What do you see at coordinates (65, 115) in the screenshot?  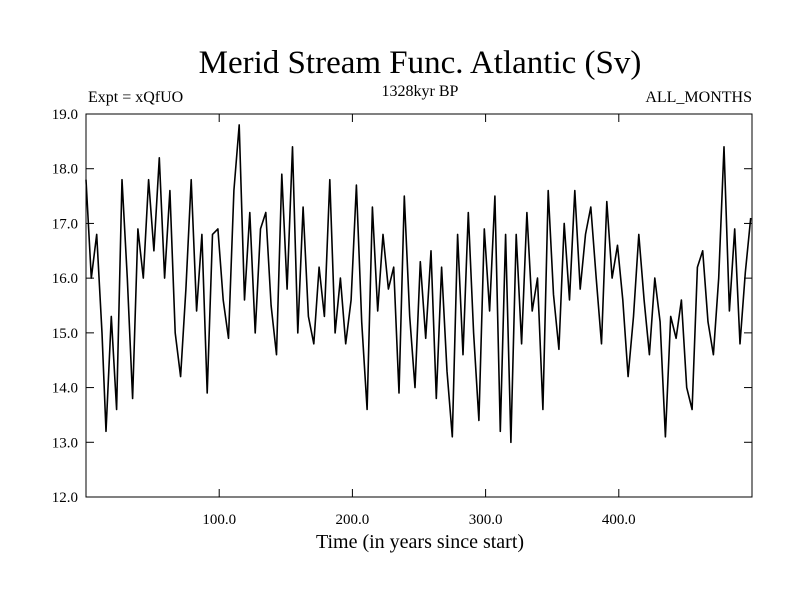 I see `y-tick-label: 19.0` at bounding box center [65, 115].